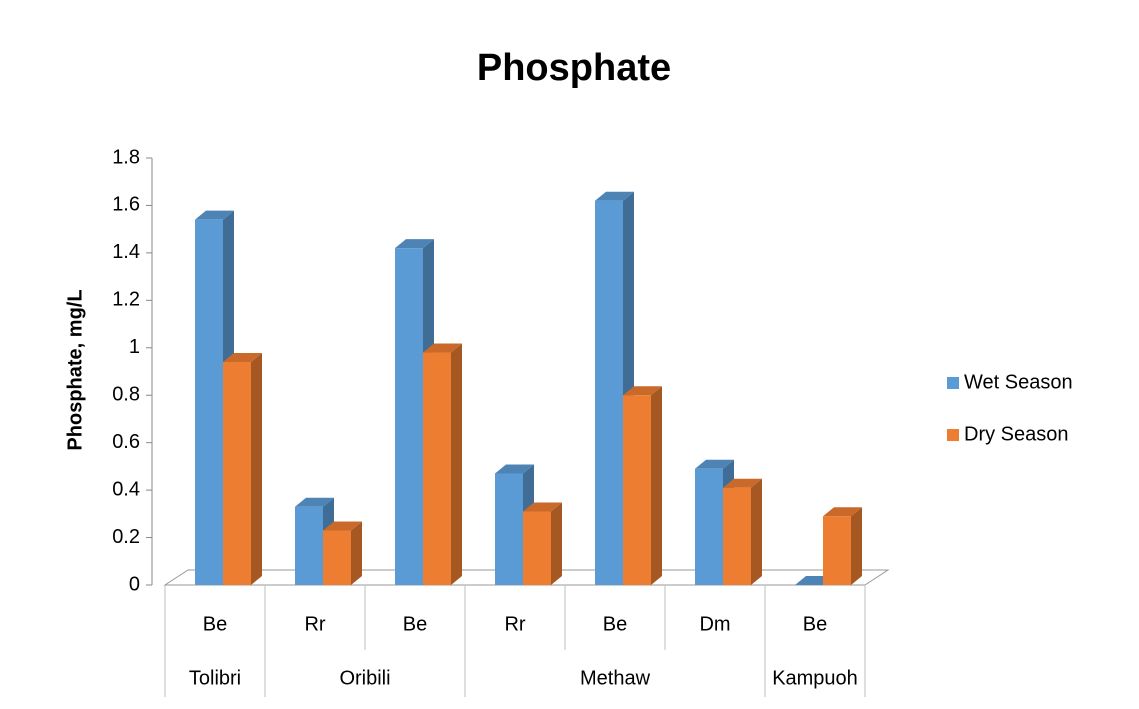 This screenshot has width=1139, height=709. Describe the element at coordinates (126, 205) in the screenshot. I see `y-tick-label: 1.6` at that location.